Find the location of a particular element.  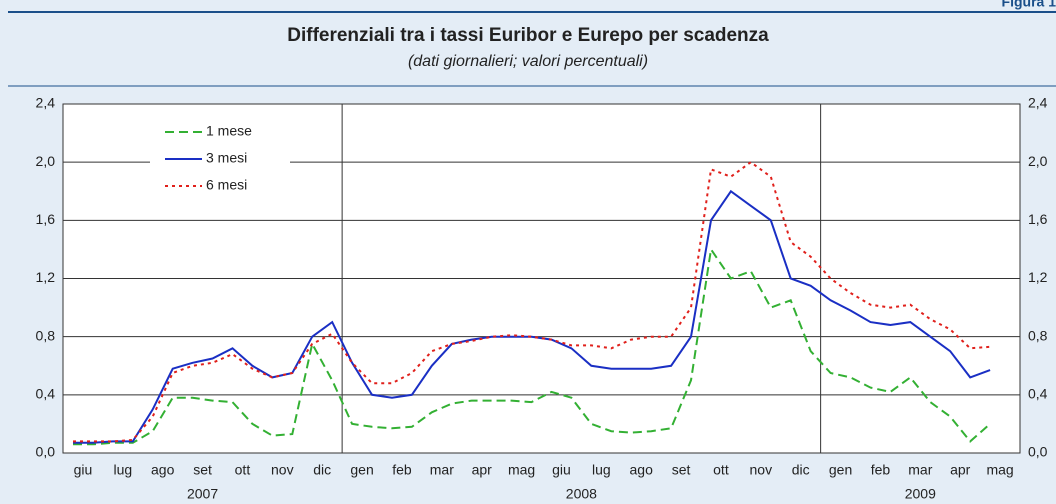

y-tick-label-right: 2,0 is located at coordinates (1038, 161).